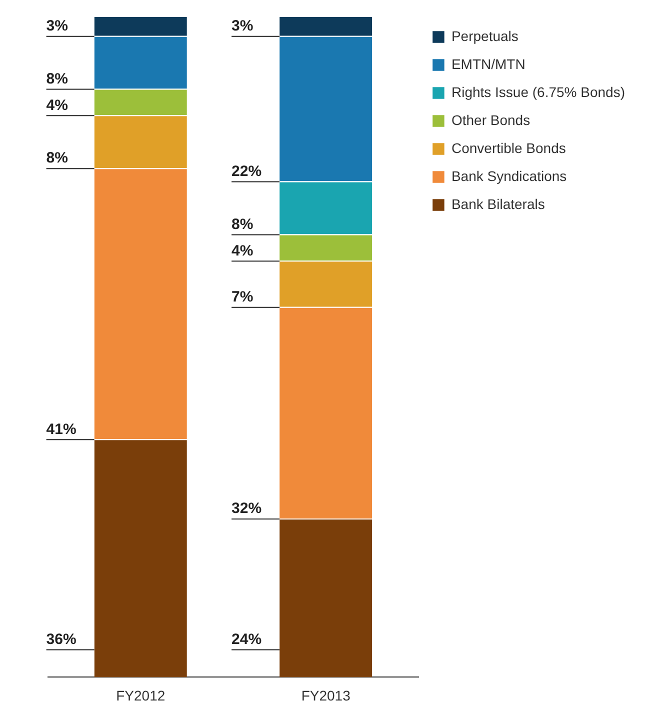  What do you see at coordinates (538, 92) in the screenshot?
I see `legend-label: Rights Issue (6.75% Bonds)` at bounding box center [538, 92].